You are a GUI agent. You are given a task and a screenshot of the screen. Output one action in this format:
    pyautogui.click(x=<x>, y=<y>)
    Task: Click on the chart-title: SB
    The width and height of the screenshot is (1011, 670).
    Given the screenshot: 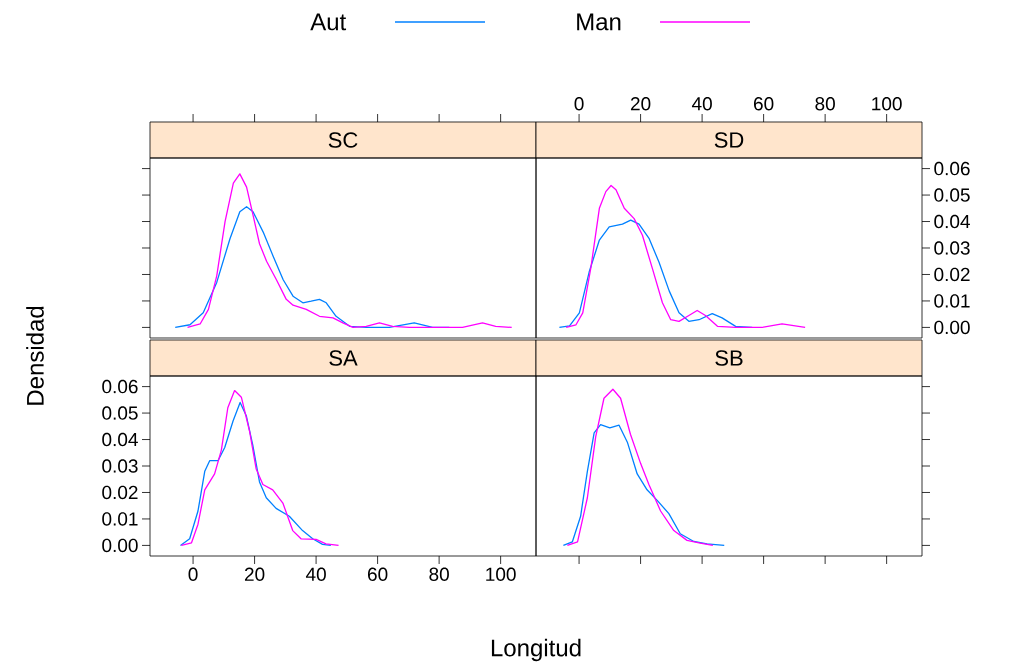 What is the action you would take?
    pyautogui.click(x=729, y=358)
    